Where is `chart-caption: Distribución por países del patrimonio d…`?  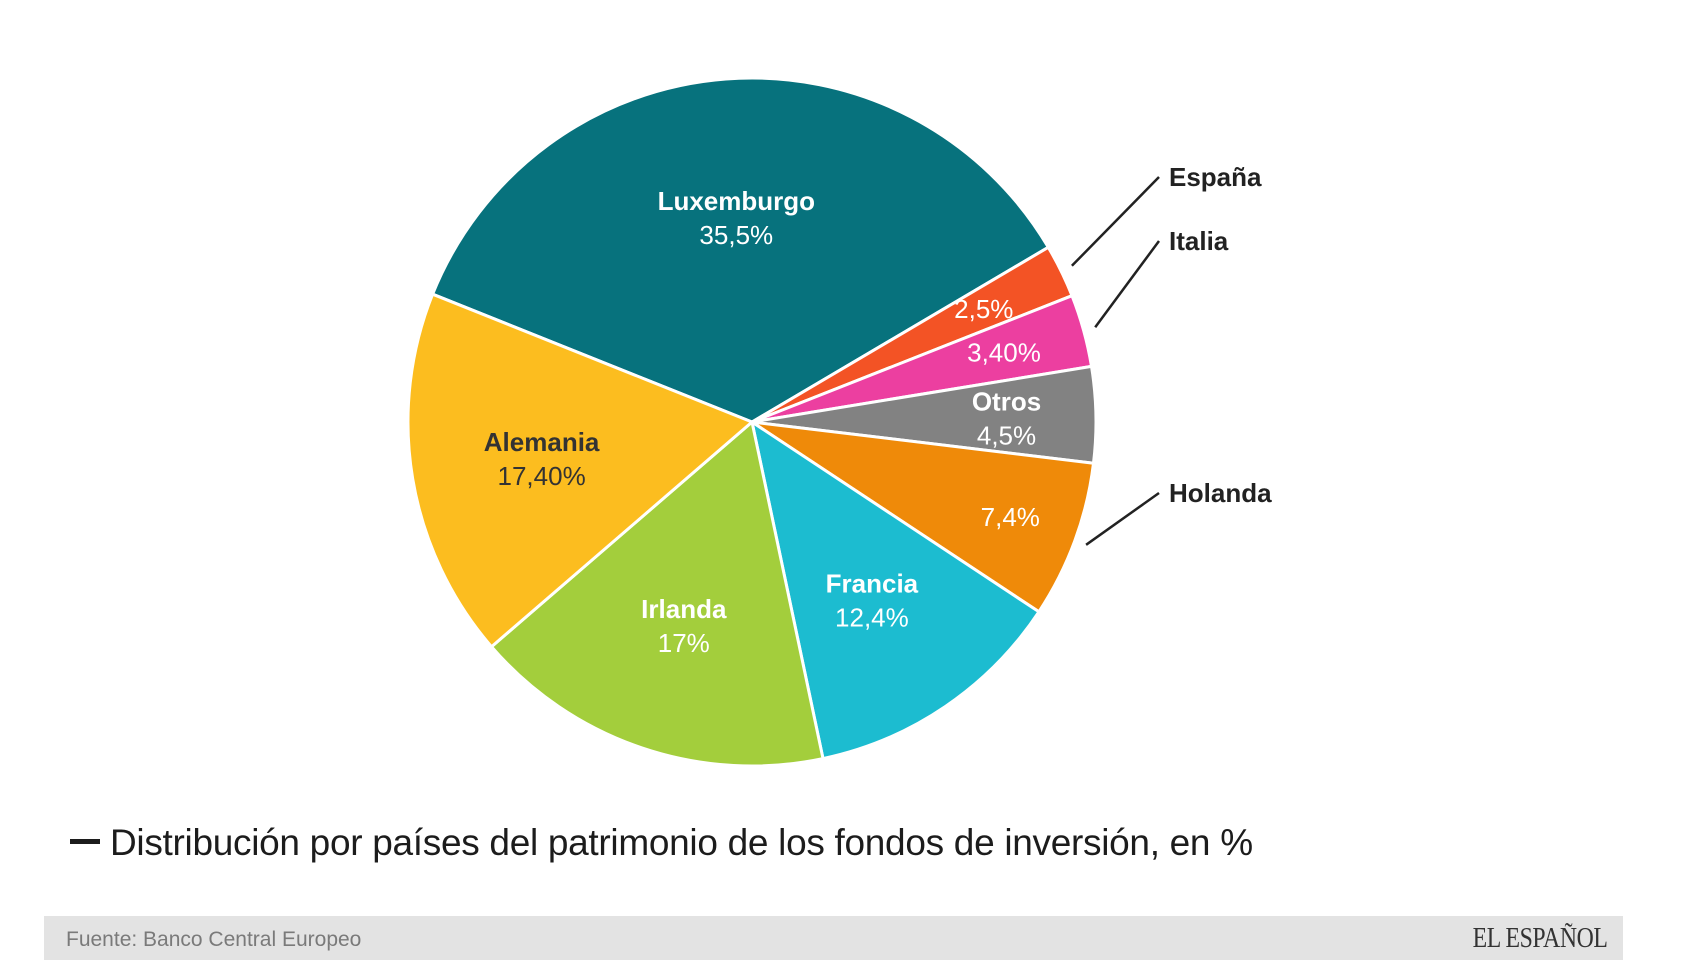 chart-caption: Distribución por países del patrimonio d… is located at coordinates (661, 843).